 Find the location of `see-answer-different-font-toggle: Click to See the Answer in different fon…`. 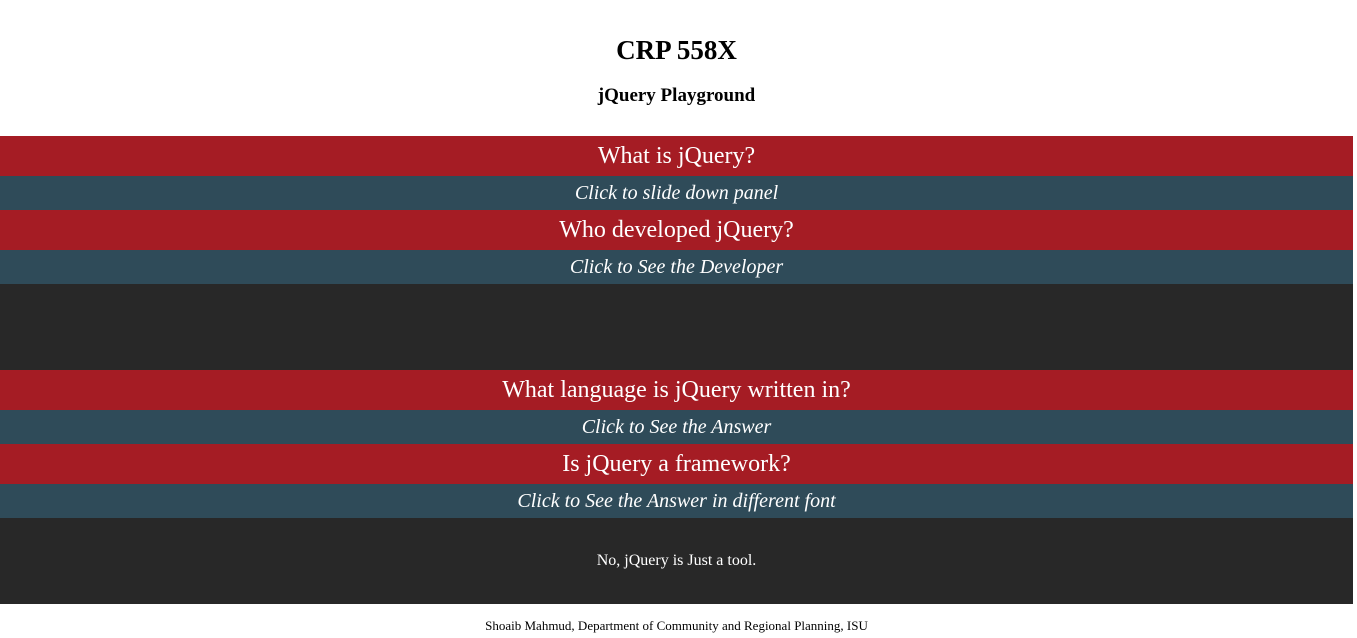

see-answer-different-font-toggle: Click to See the Answer in different fon… is located at coordinates (676, 501).